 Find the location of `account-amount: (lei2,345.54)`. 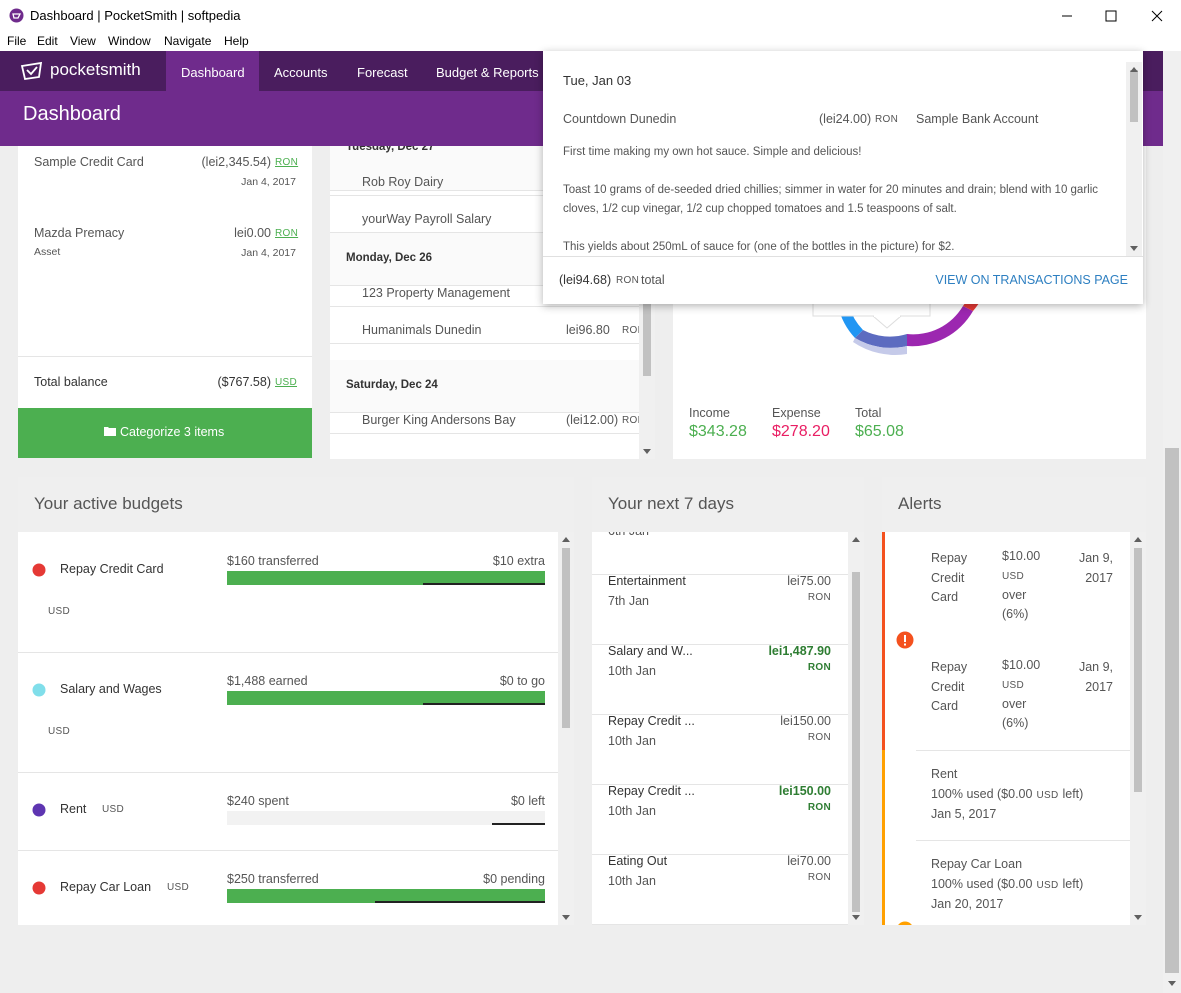

account-amount: (lei2,345.54) is located at coordinates (236, 162).